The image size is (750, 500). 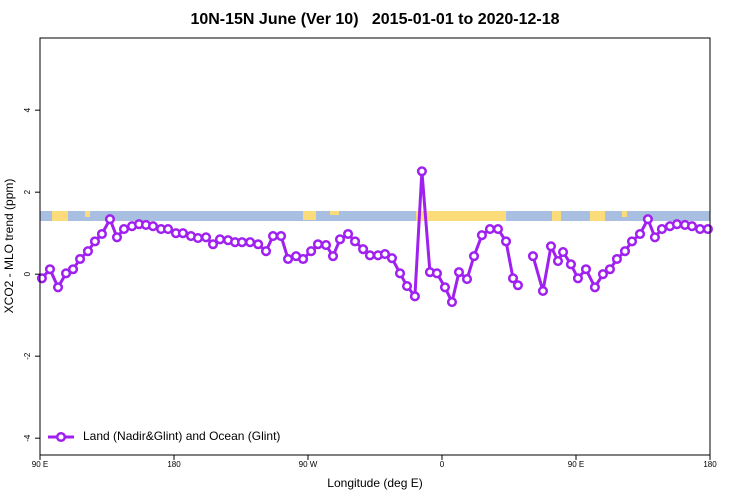 I want to click on y-axis-label: XCO2 - MLO trend (ppm), so click(x=9, y=246).